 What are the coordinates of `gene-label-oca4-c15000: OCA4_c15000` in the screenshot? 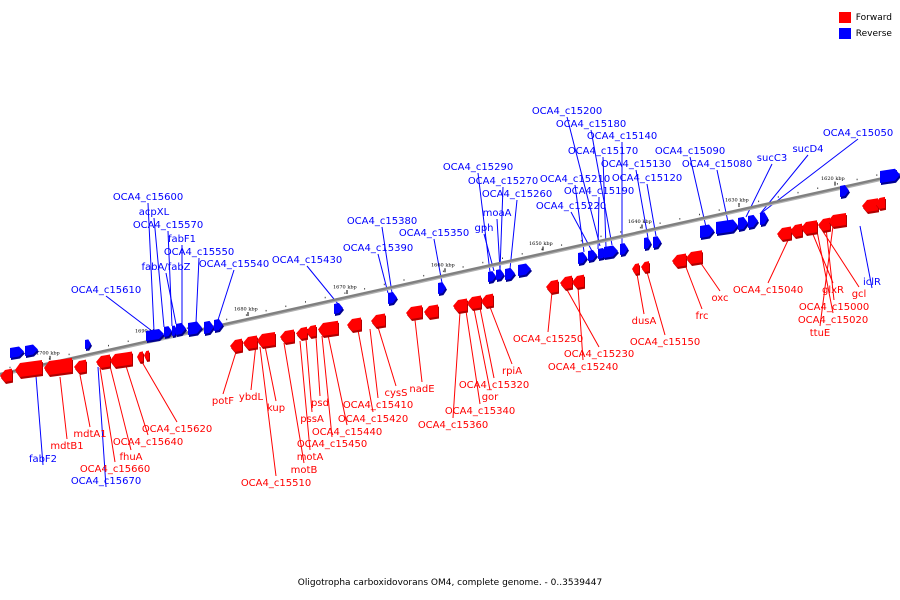 It's located at (834, 307).